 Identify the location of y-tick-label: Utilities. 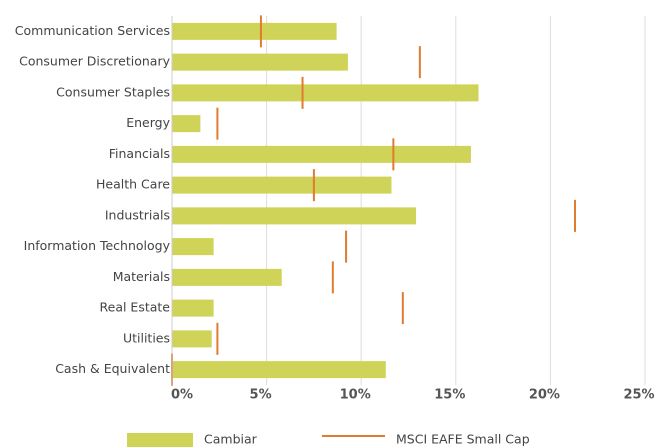
(146, 337).